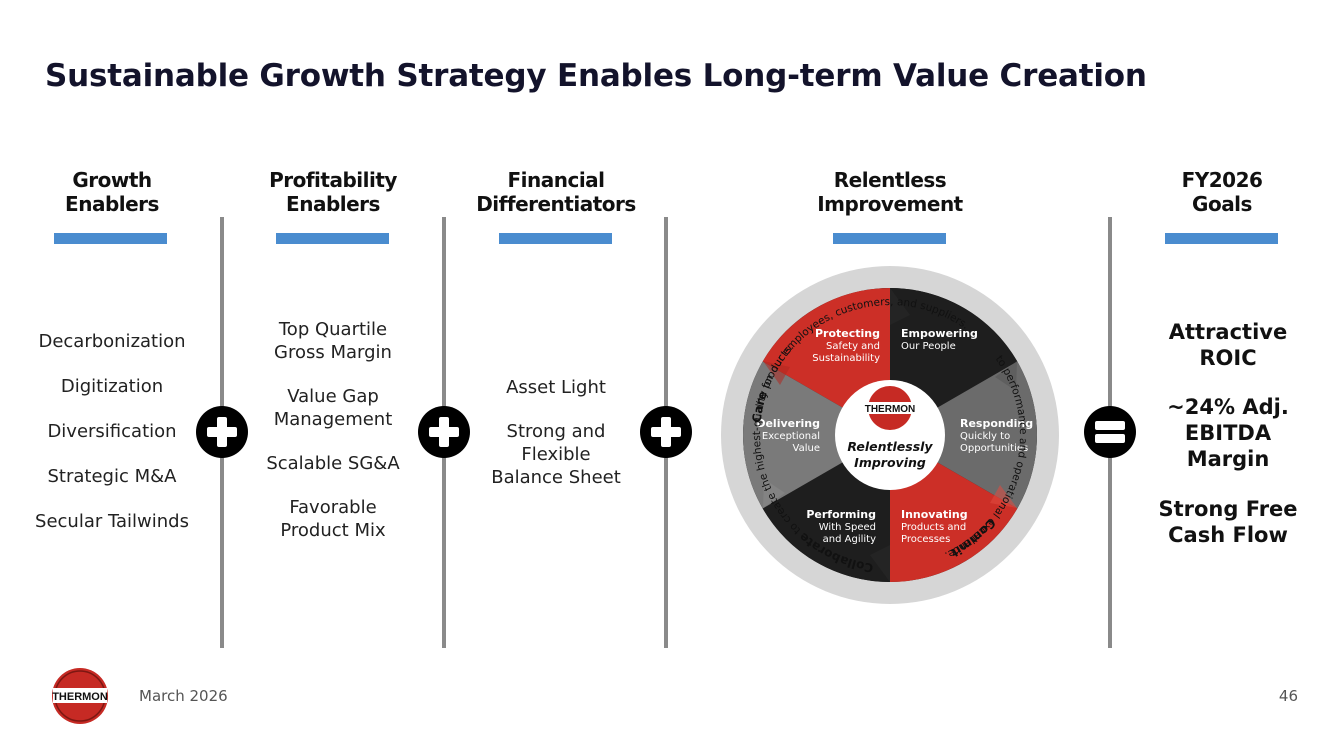 The image size is (1333, 749). Describe the element at coordinates (890, 409) in the screenshot. I see `wheel-logo-text: THERMON` at that location.